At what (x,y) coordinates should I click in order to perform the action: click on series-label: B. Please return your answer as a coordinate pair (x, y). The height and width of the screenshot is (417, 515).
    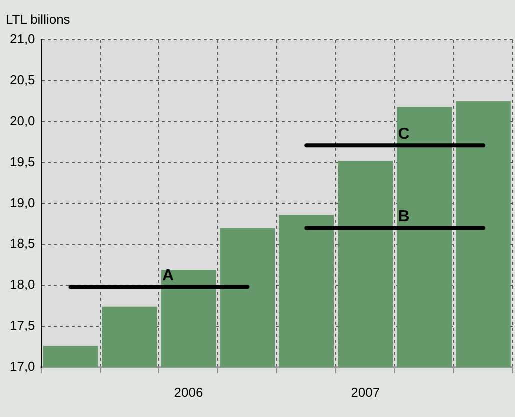
    Looking at the image, I should click on (404, 217).